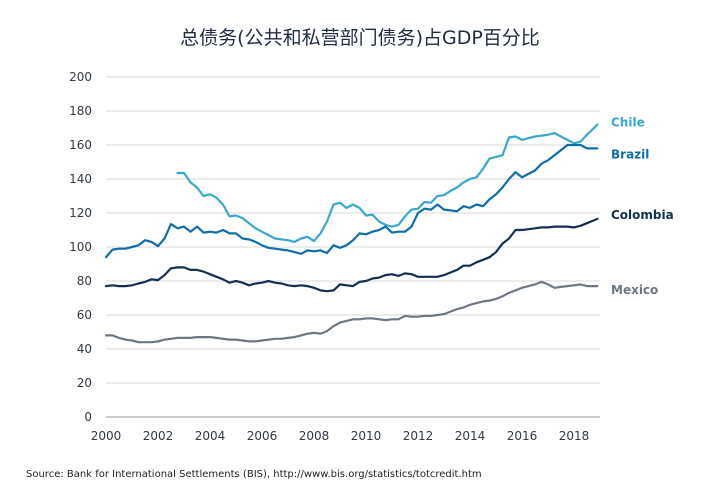 The width and height of the screenshot is (720, 504). What do you see at coordinates (387, 183) in the screenshot?
I see `series-line-chile` at bounding box center [387, 183].